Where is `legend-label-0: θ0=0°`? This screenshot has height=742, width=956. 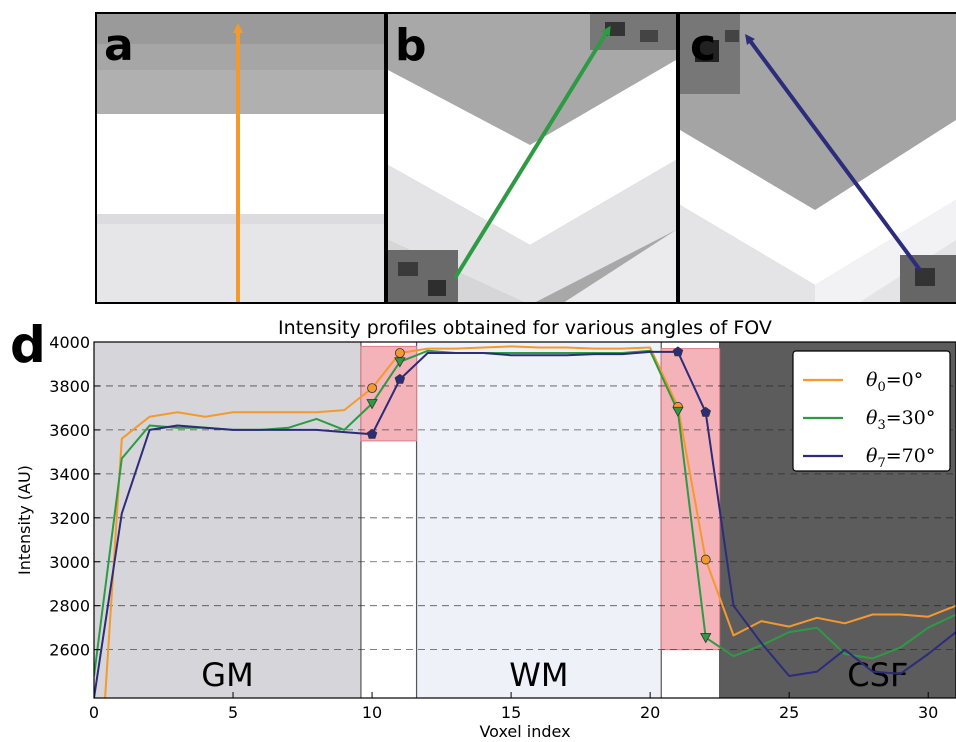 legend-label-0: θ0=0° is located at coordinates (894, 382).